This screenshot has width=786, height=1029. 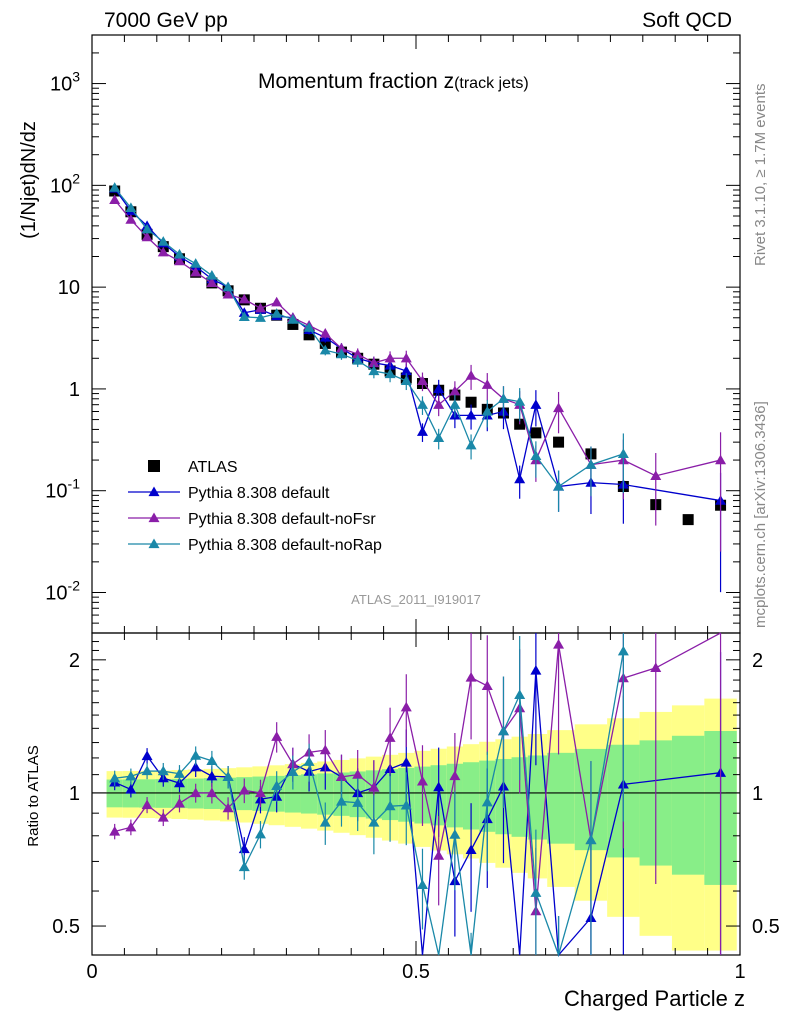 What do you see at coordinates (449, 81) in the screenshot?
I see `chart-title-z: z` at bounding box center [449, 81].